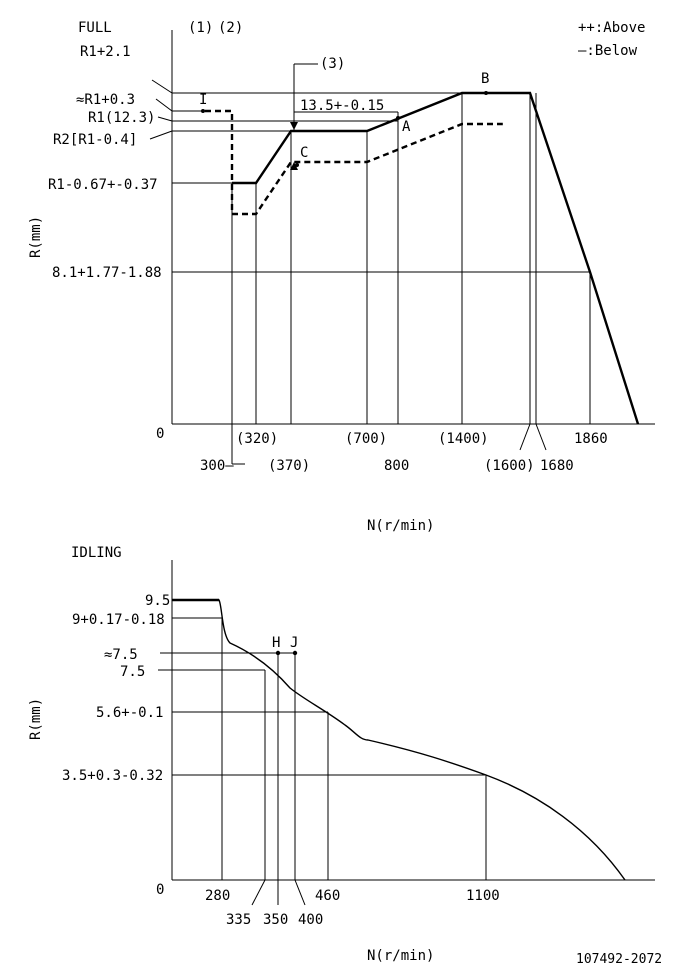  What do you see at coordinates (366, 439) in the screenshot?
I see `full-xtick-700: (700)` at bounding box center [366, 439].